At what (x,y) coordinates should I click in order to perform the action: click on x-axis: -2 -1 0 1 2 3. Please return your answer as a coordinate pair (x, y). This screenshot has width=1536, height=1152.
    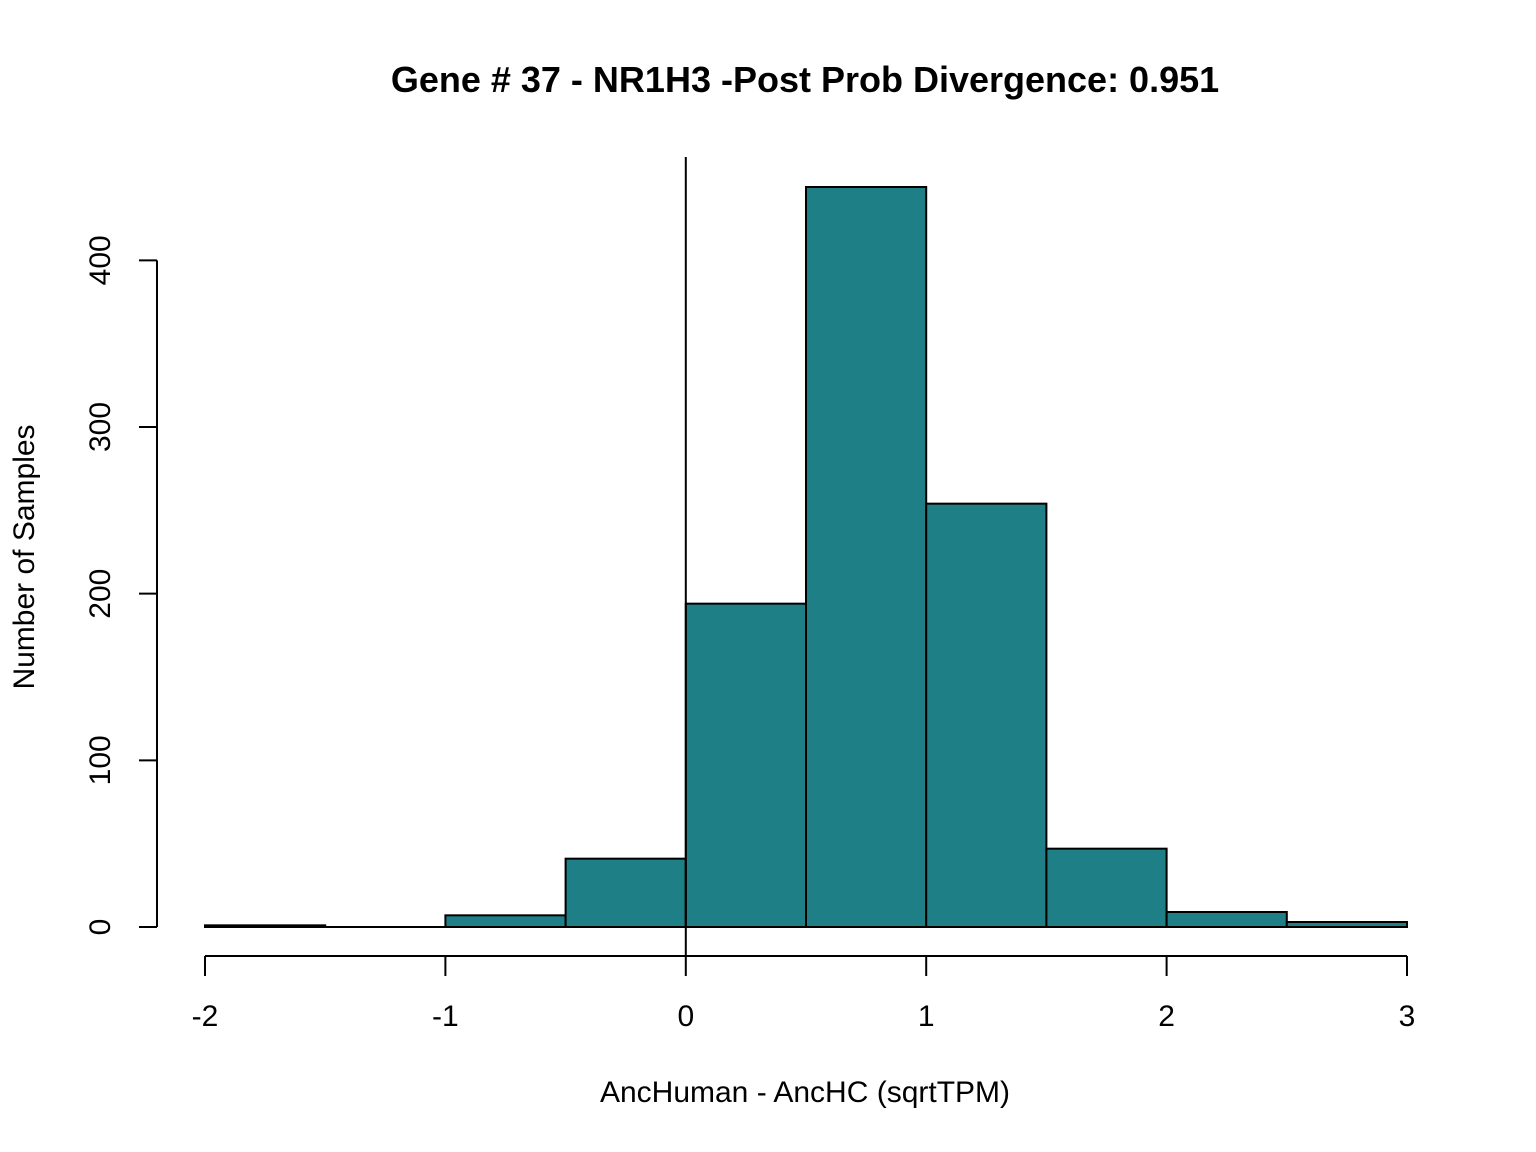
    Looking at the image, I should click on (804, 994).